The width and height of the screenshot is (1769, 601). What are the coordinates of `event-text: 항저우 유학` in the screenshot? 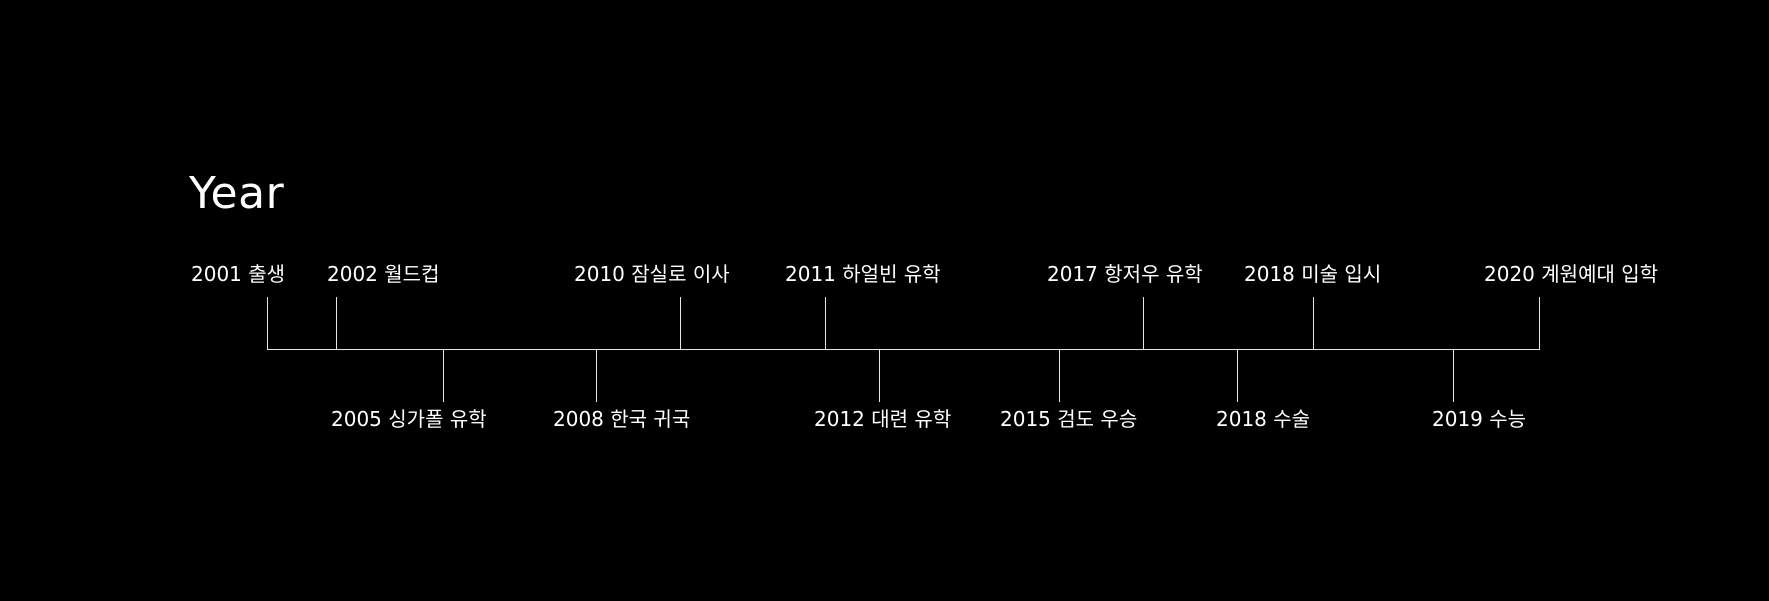 It's located at (1153, 274).